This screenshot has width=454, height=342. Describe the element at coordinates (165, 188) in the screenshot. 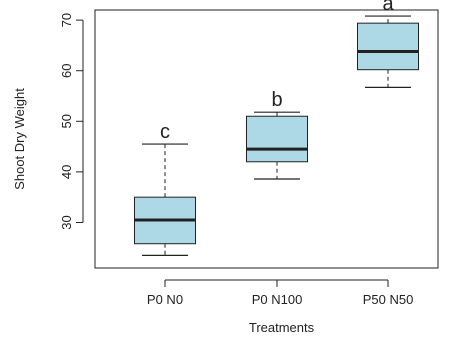

I see `box-p0-n0: c` at that location.